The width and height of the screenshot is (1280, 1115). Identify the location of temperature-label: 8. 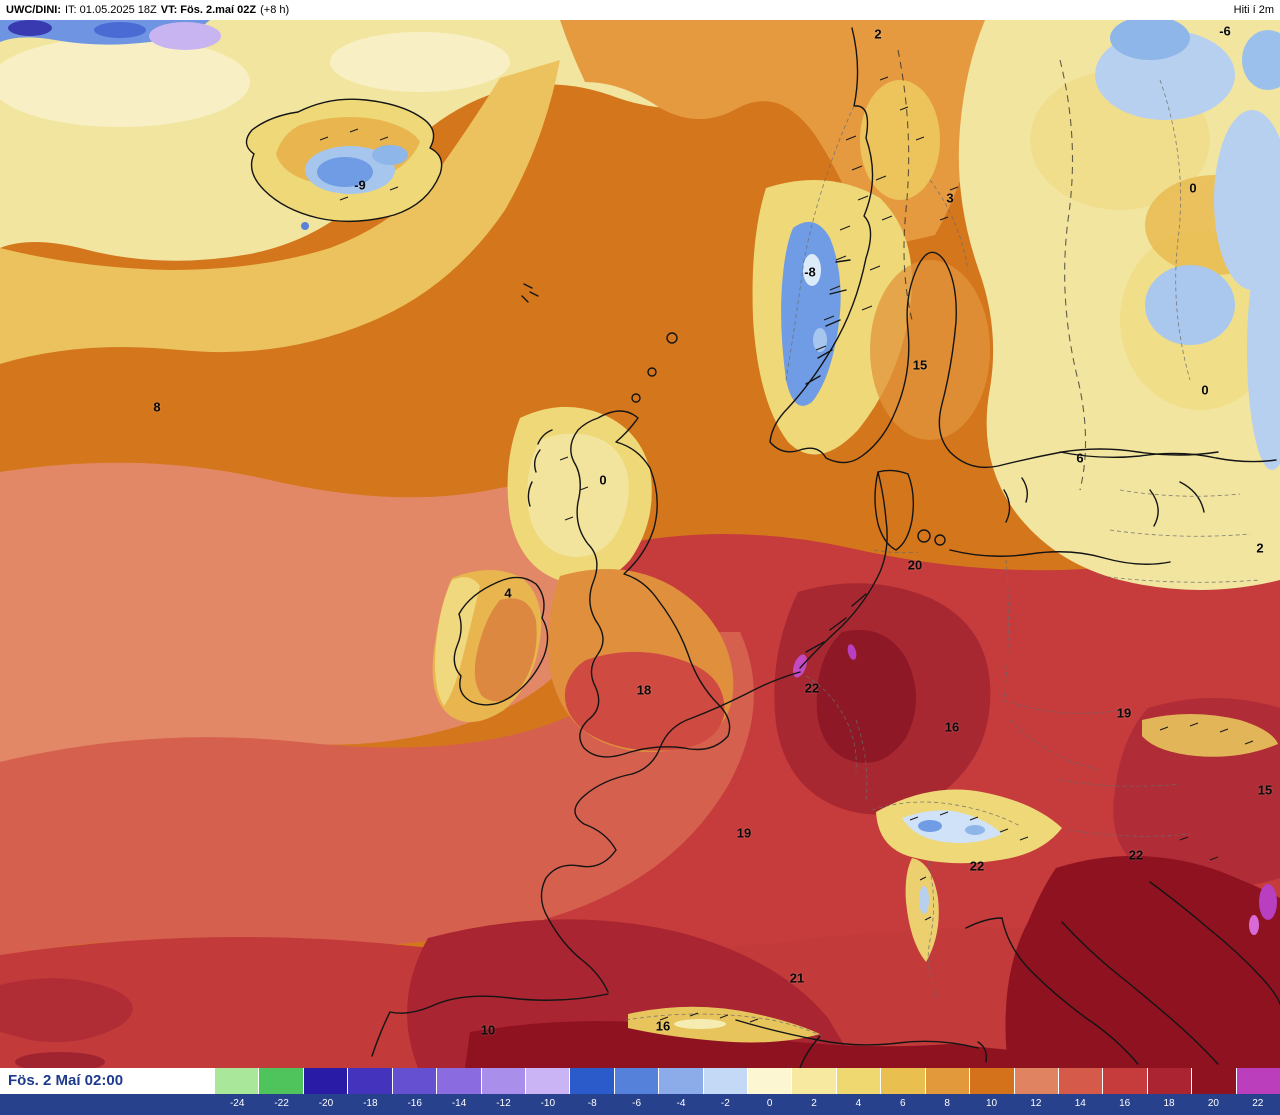
(157, 407).